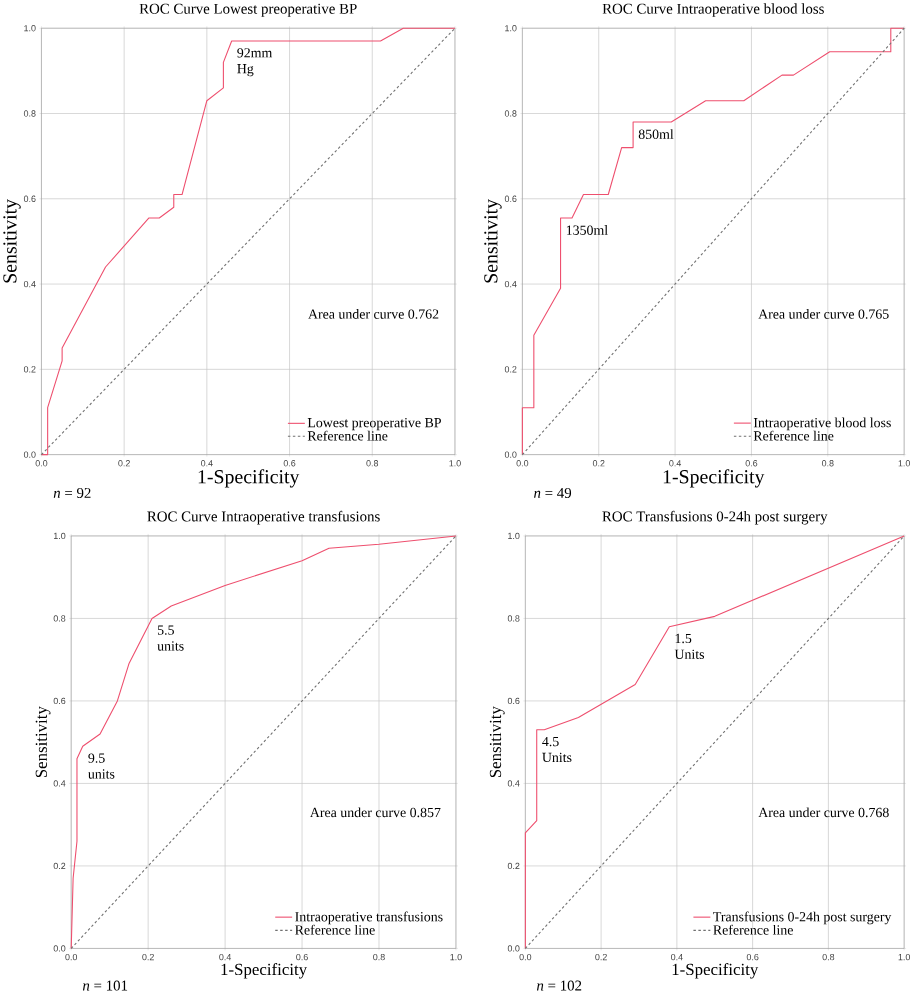 This screenshot has height=1001, width=914. Describe the element at coordinates (72, 493) in the screenshot. I see `text: n = 92` at that location.